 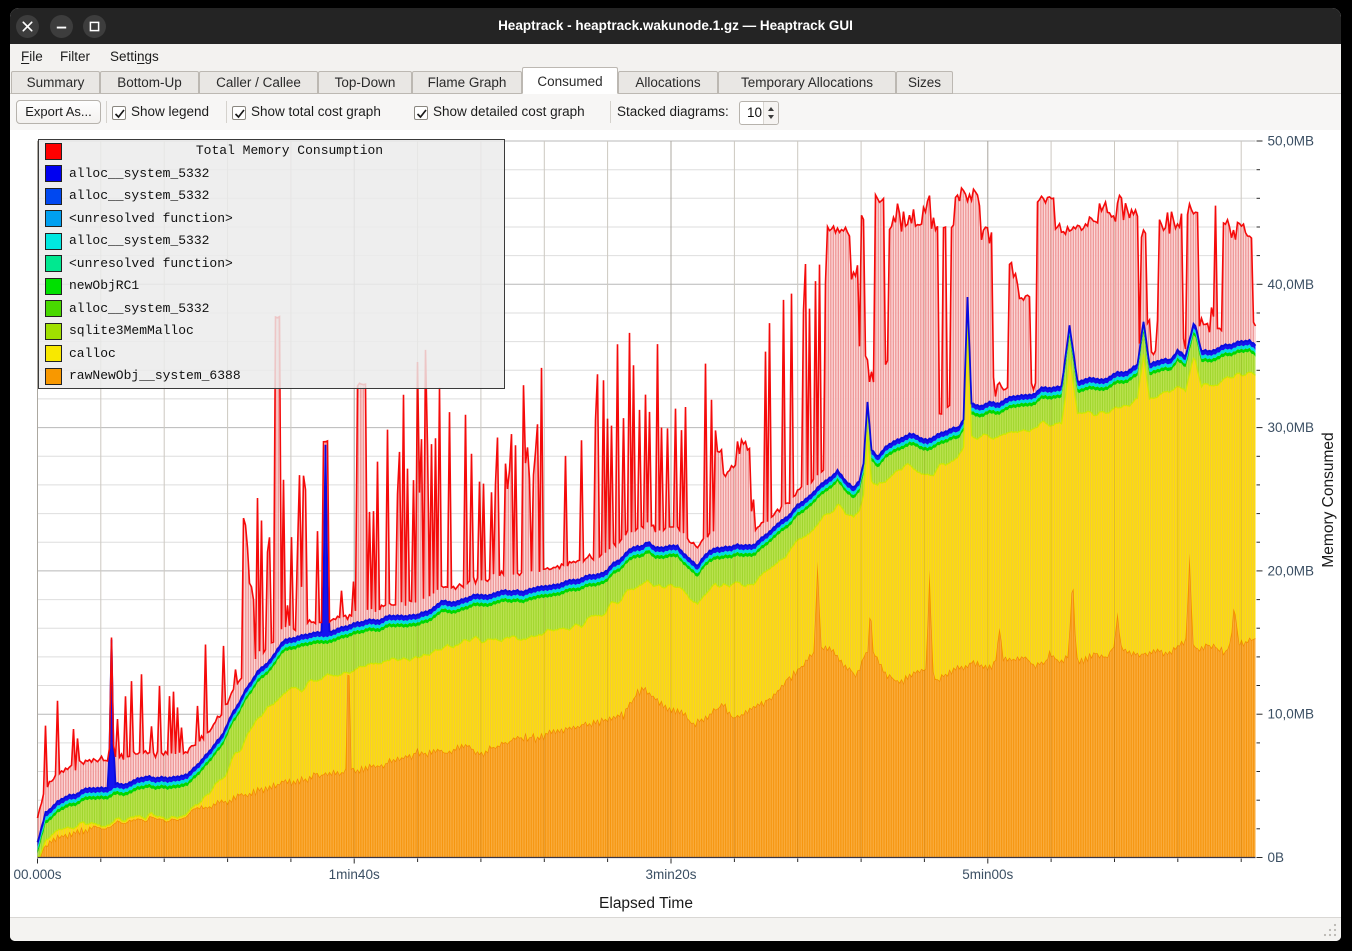 What do you see at coordinates (1291, 570) in the screenshot?
I see `svg-text: 20,0MB` at bounding box center [1291, 570].